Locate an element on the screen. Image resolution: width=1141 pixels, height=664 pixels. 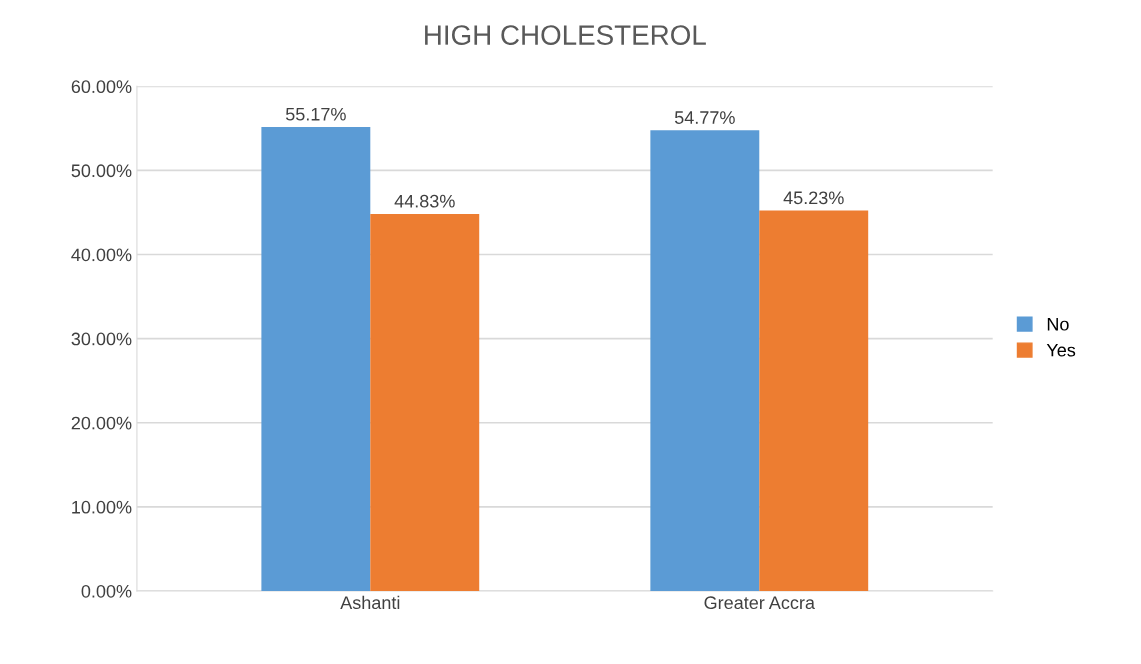
y-tick-label: 0.00% is located at coordinates (106, 591).